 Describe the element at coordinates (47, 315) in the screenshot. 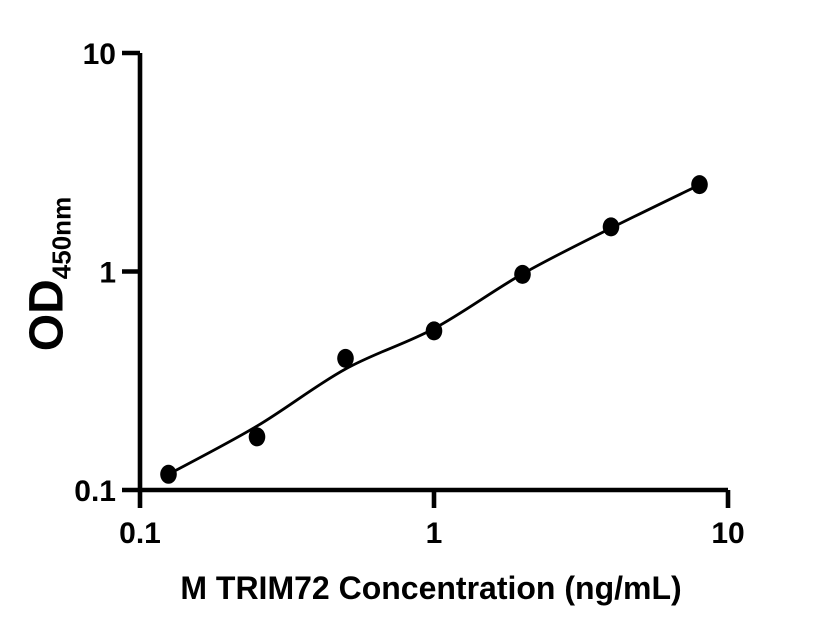

I see `y-axis-title-text: OD` at that location.